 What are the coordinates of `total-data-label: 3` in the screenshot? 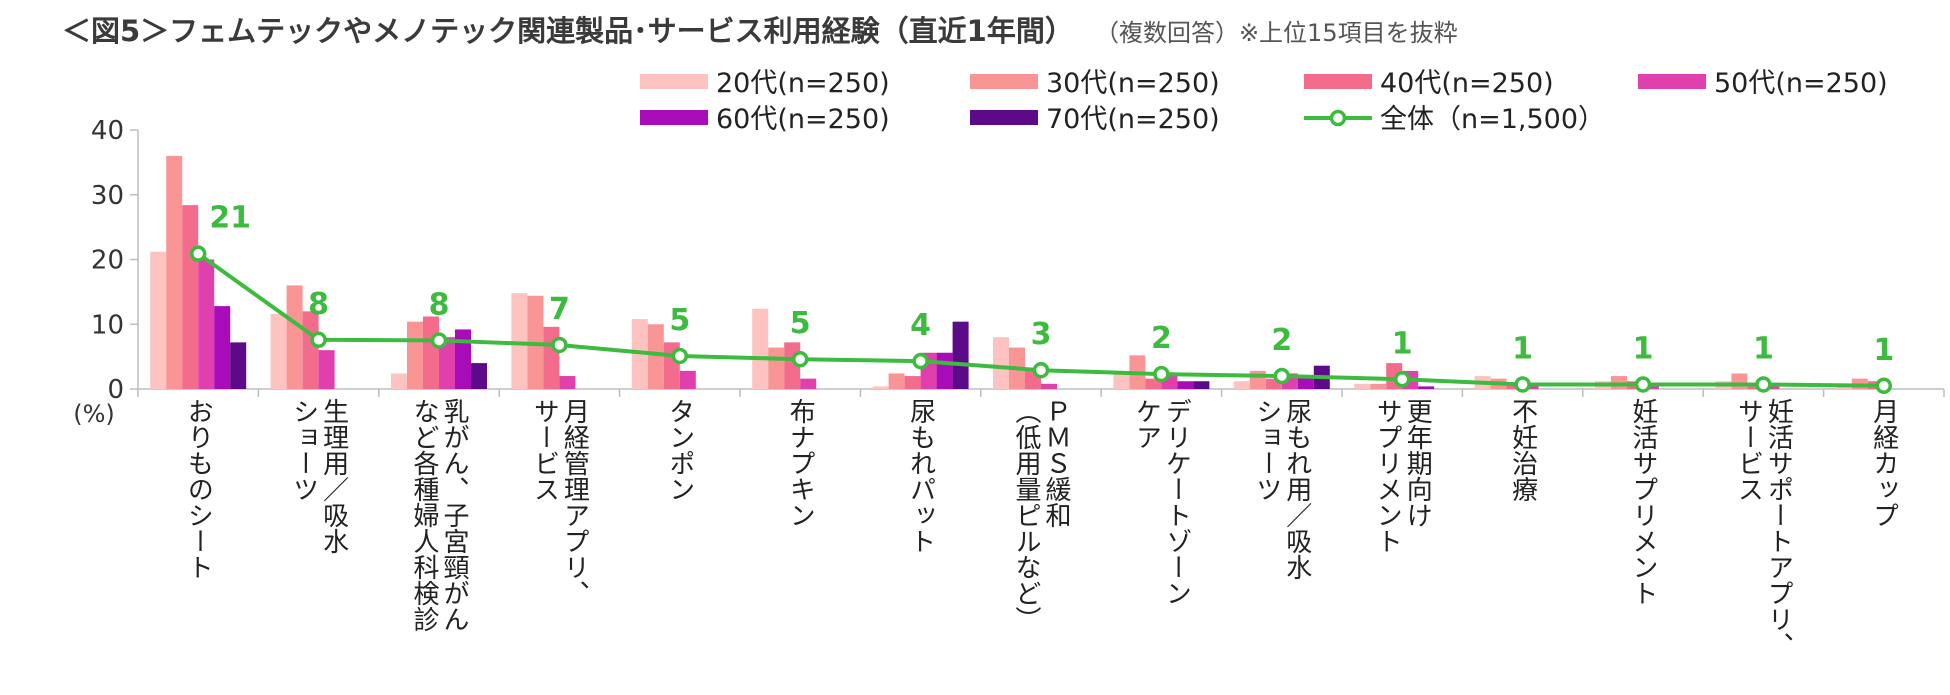 It's located at (1041, 334).